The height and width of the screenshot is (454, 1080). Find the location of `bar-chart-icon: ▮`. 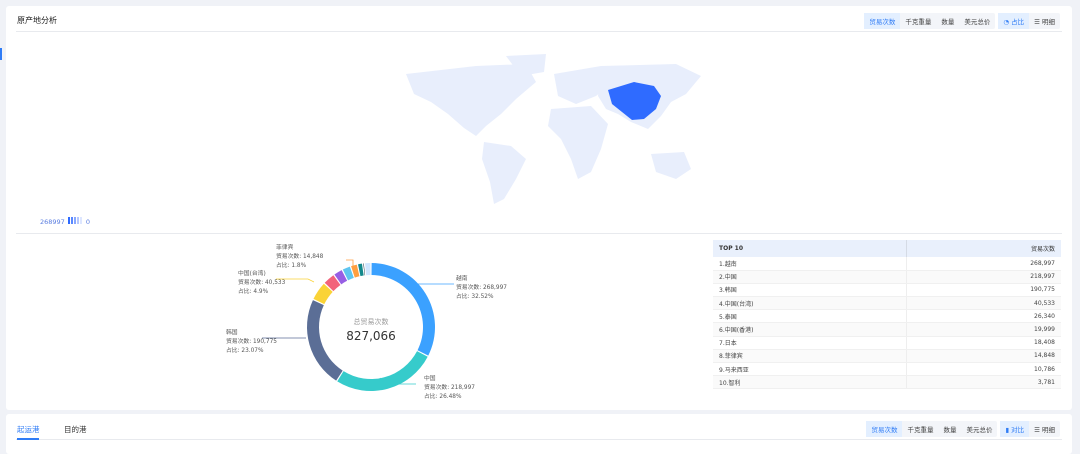

bar-chart-icon: ▮ is located at coordinates (1008, 430).